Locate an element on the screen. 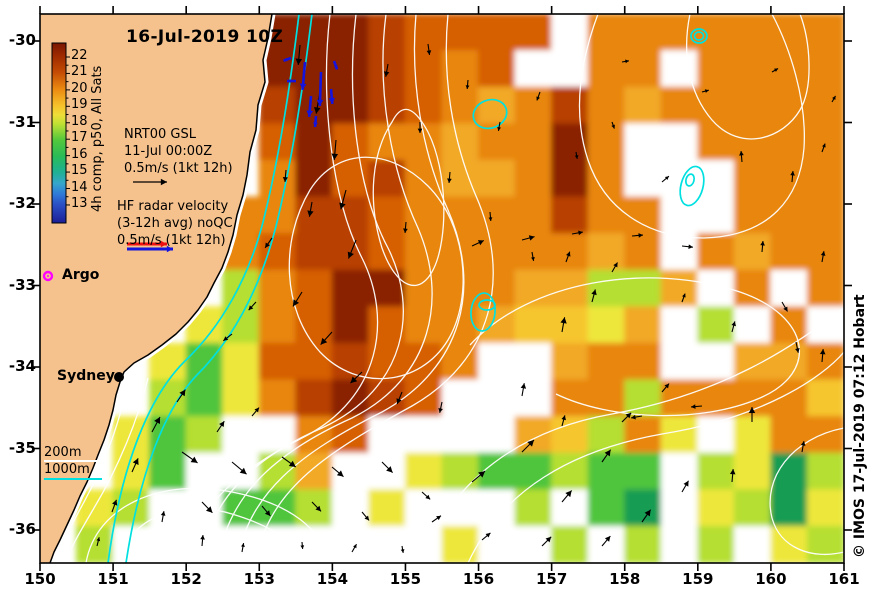 This screenshot has width=879, height=600. legend-hf-line2: (3-12h avg) noQC is located at coordinates (175, 223).